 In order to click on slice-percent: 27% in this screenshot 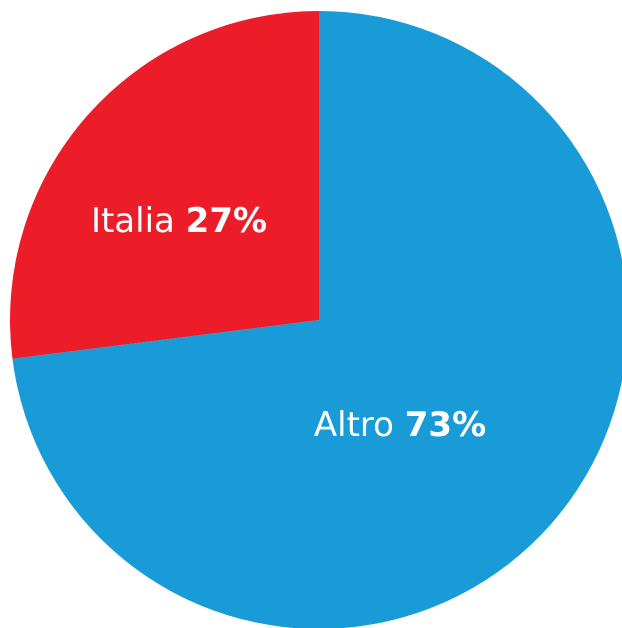, I will do `click(226, 221)`.